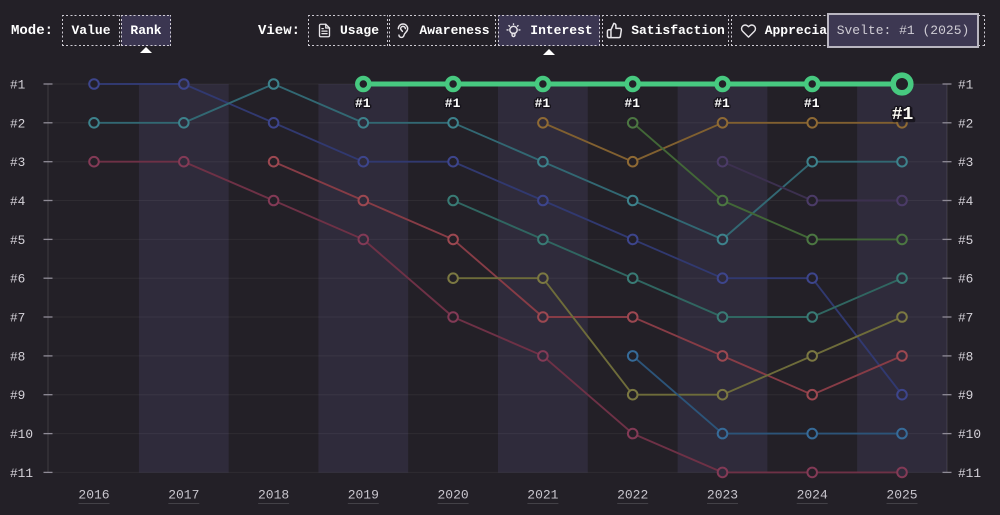 The height and width of the screenshot is (515, 1000). Describe the element at coordinates (183, 495) in the screenshot. I see `svg-text: 2017` at that location.